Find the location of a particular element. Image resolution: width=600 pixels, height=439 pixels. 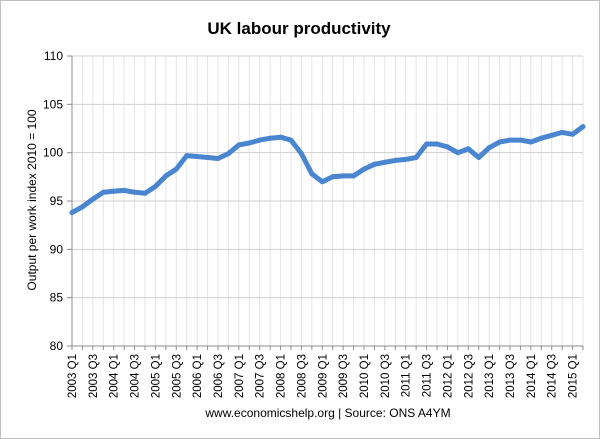

x-tick-label: 2010 Q1 is located at coordinates (365, 376).